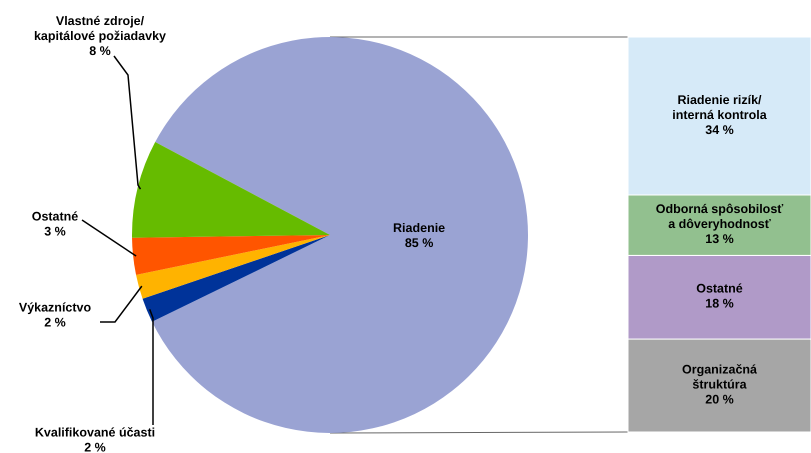 This screenshot has height=453, width=811. What do you see at coordinates (719, 239) in the screenshot?
I see `data-label: 13 %` at bounding box center [719, 239].